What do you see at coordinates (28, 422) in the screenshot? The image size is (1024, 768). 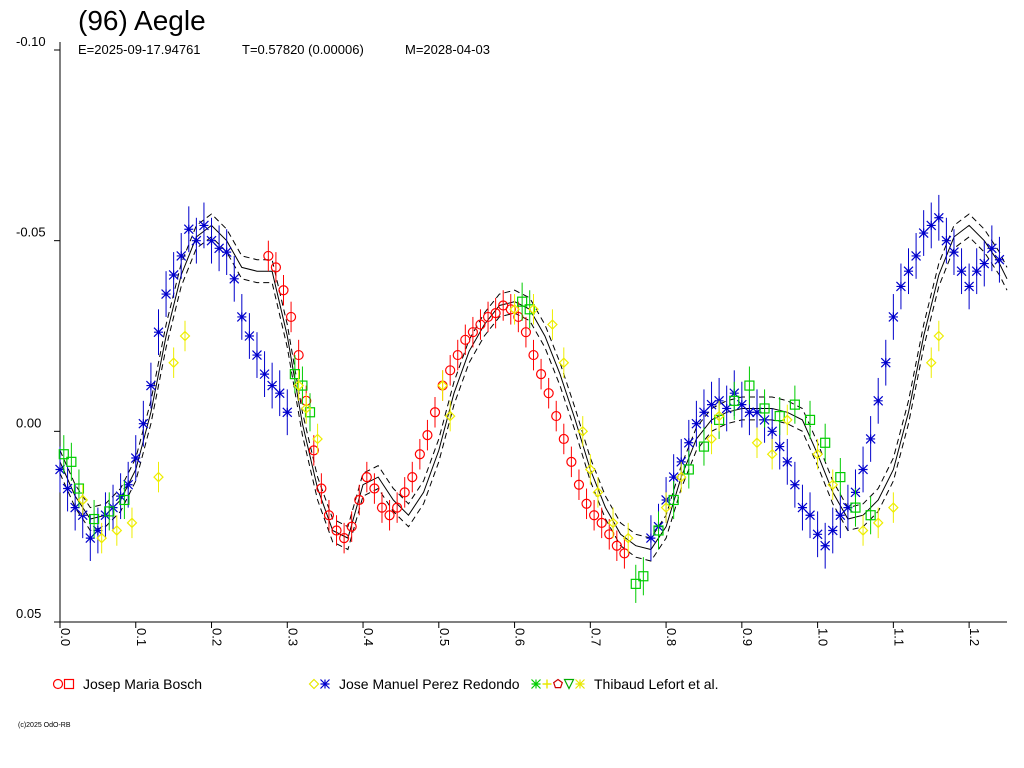 I see `y-tick-label: 0.00` at bounding box center [28, 422].